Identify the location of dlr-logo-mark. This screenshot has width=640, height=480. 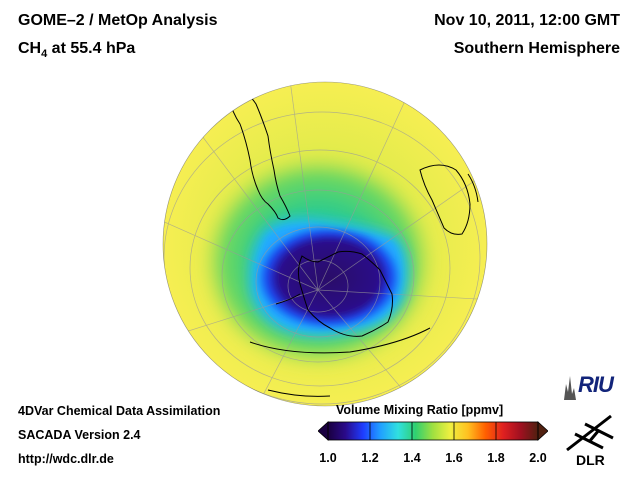
(590, 433).